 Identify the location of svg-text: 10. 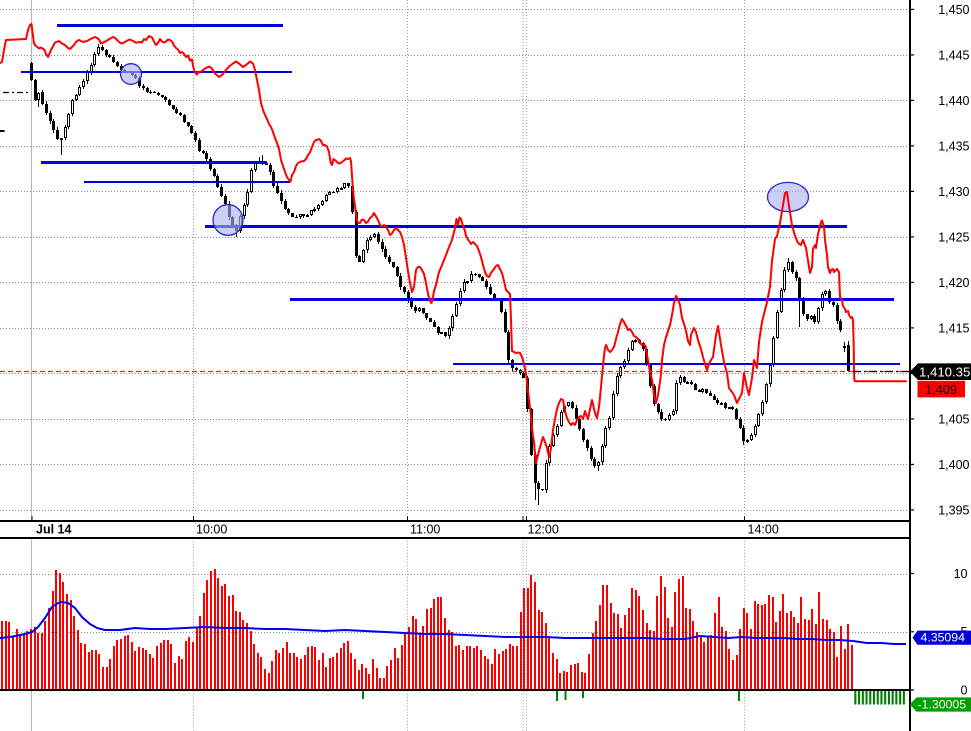
(961, 574).